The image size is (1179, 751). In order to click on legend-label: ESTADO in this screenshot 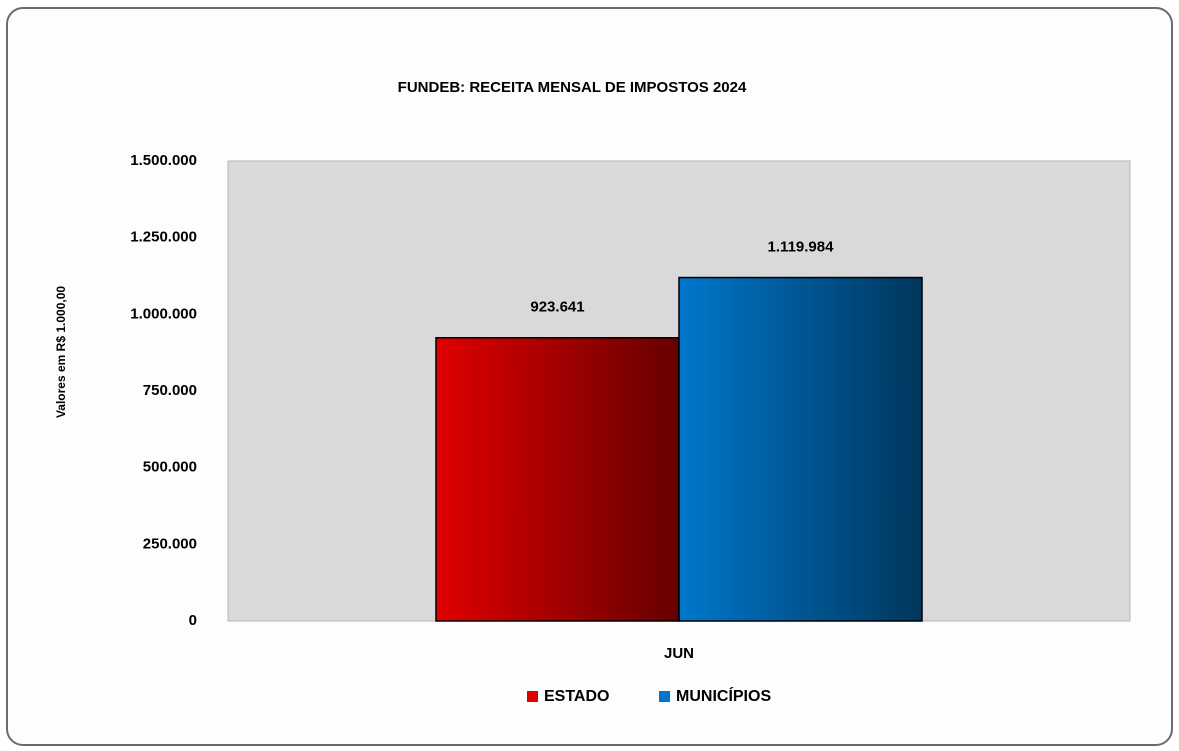, I will do `click(576, 696)`.